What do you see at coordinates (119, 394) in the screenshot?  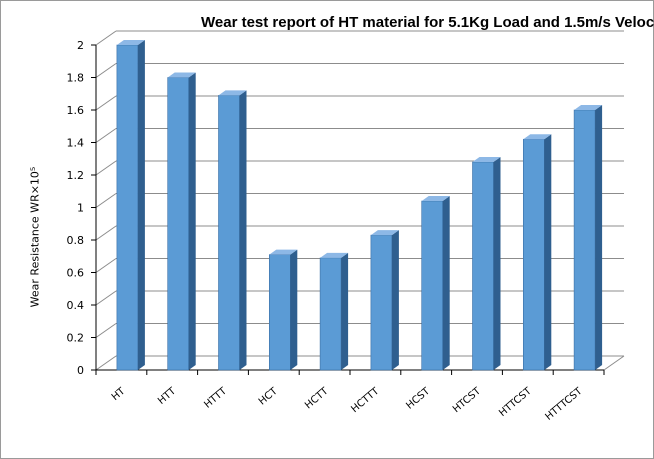 I see `x-tick-label: HT` at bounding box center [119, 394].